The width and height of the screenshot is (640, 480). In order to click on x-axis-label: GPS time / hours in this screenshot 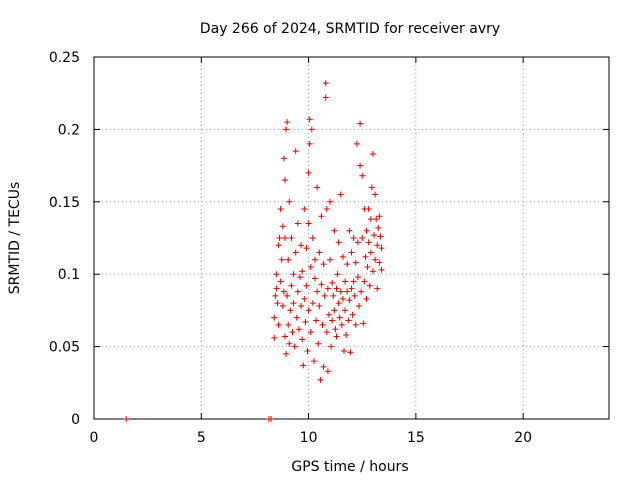, I will do `click(349, 467)`.